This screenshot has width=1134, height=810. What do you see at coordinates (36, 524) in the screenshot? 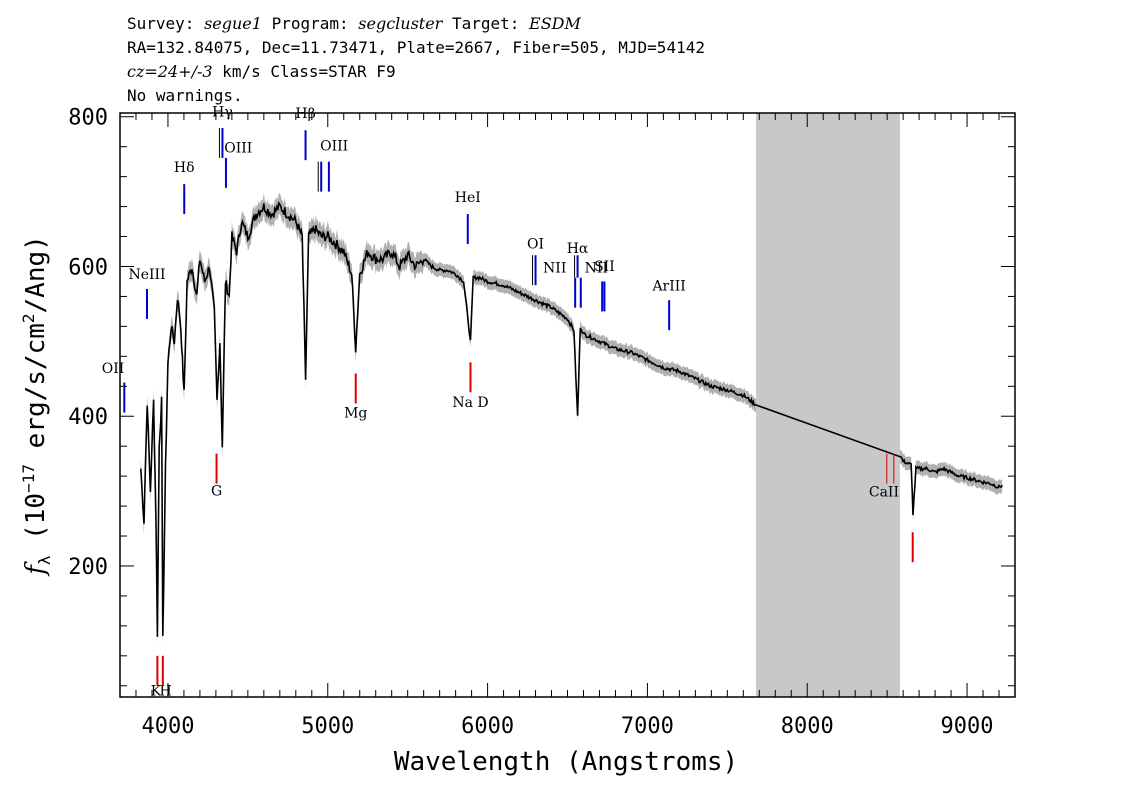
I see `y-label-pre: (10` at bounding box center [36, 524].